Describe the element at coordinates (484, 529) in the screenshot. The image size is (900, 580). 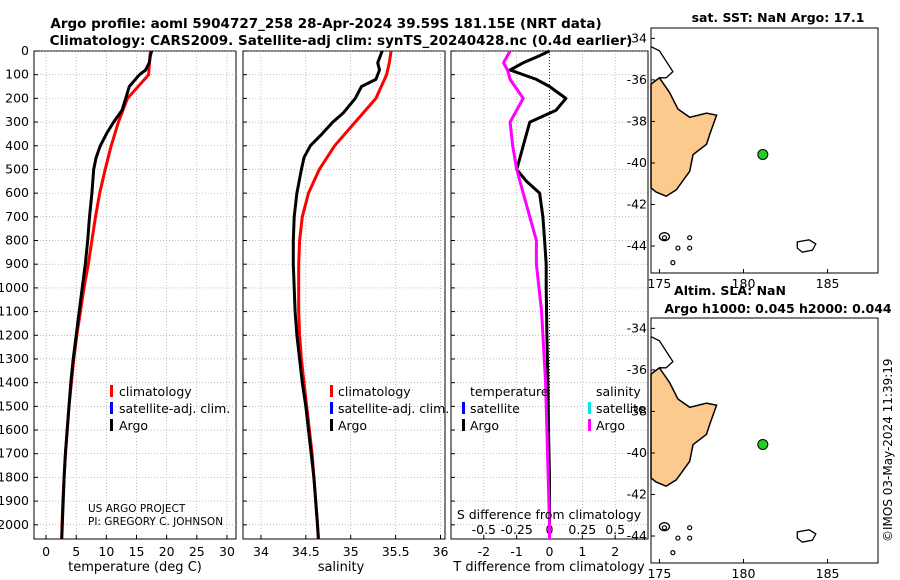
I see `x2-tick-label: -0.5` at that location.